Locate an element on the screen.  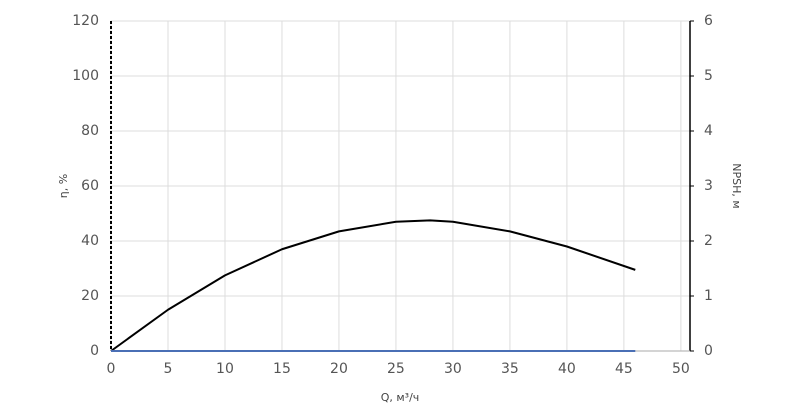
x-tick-label: 30 is located at coordinates (453, 369).